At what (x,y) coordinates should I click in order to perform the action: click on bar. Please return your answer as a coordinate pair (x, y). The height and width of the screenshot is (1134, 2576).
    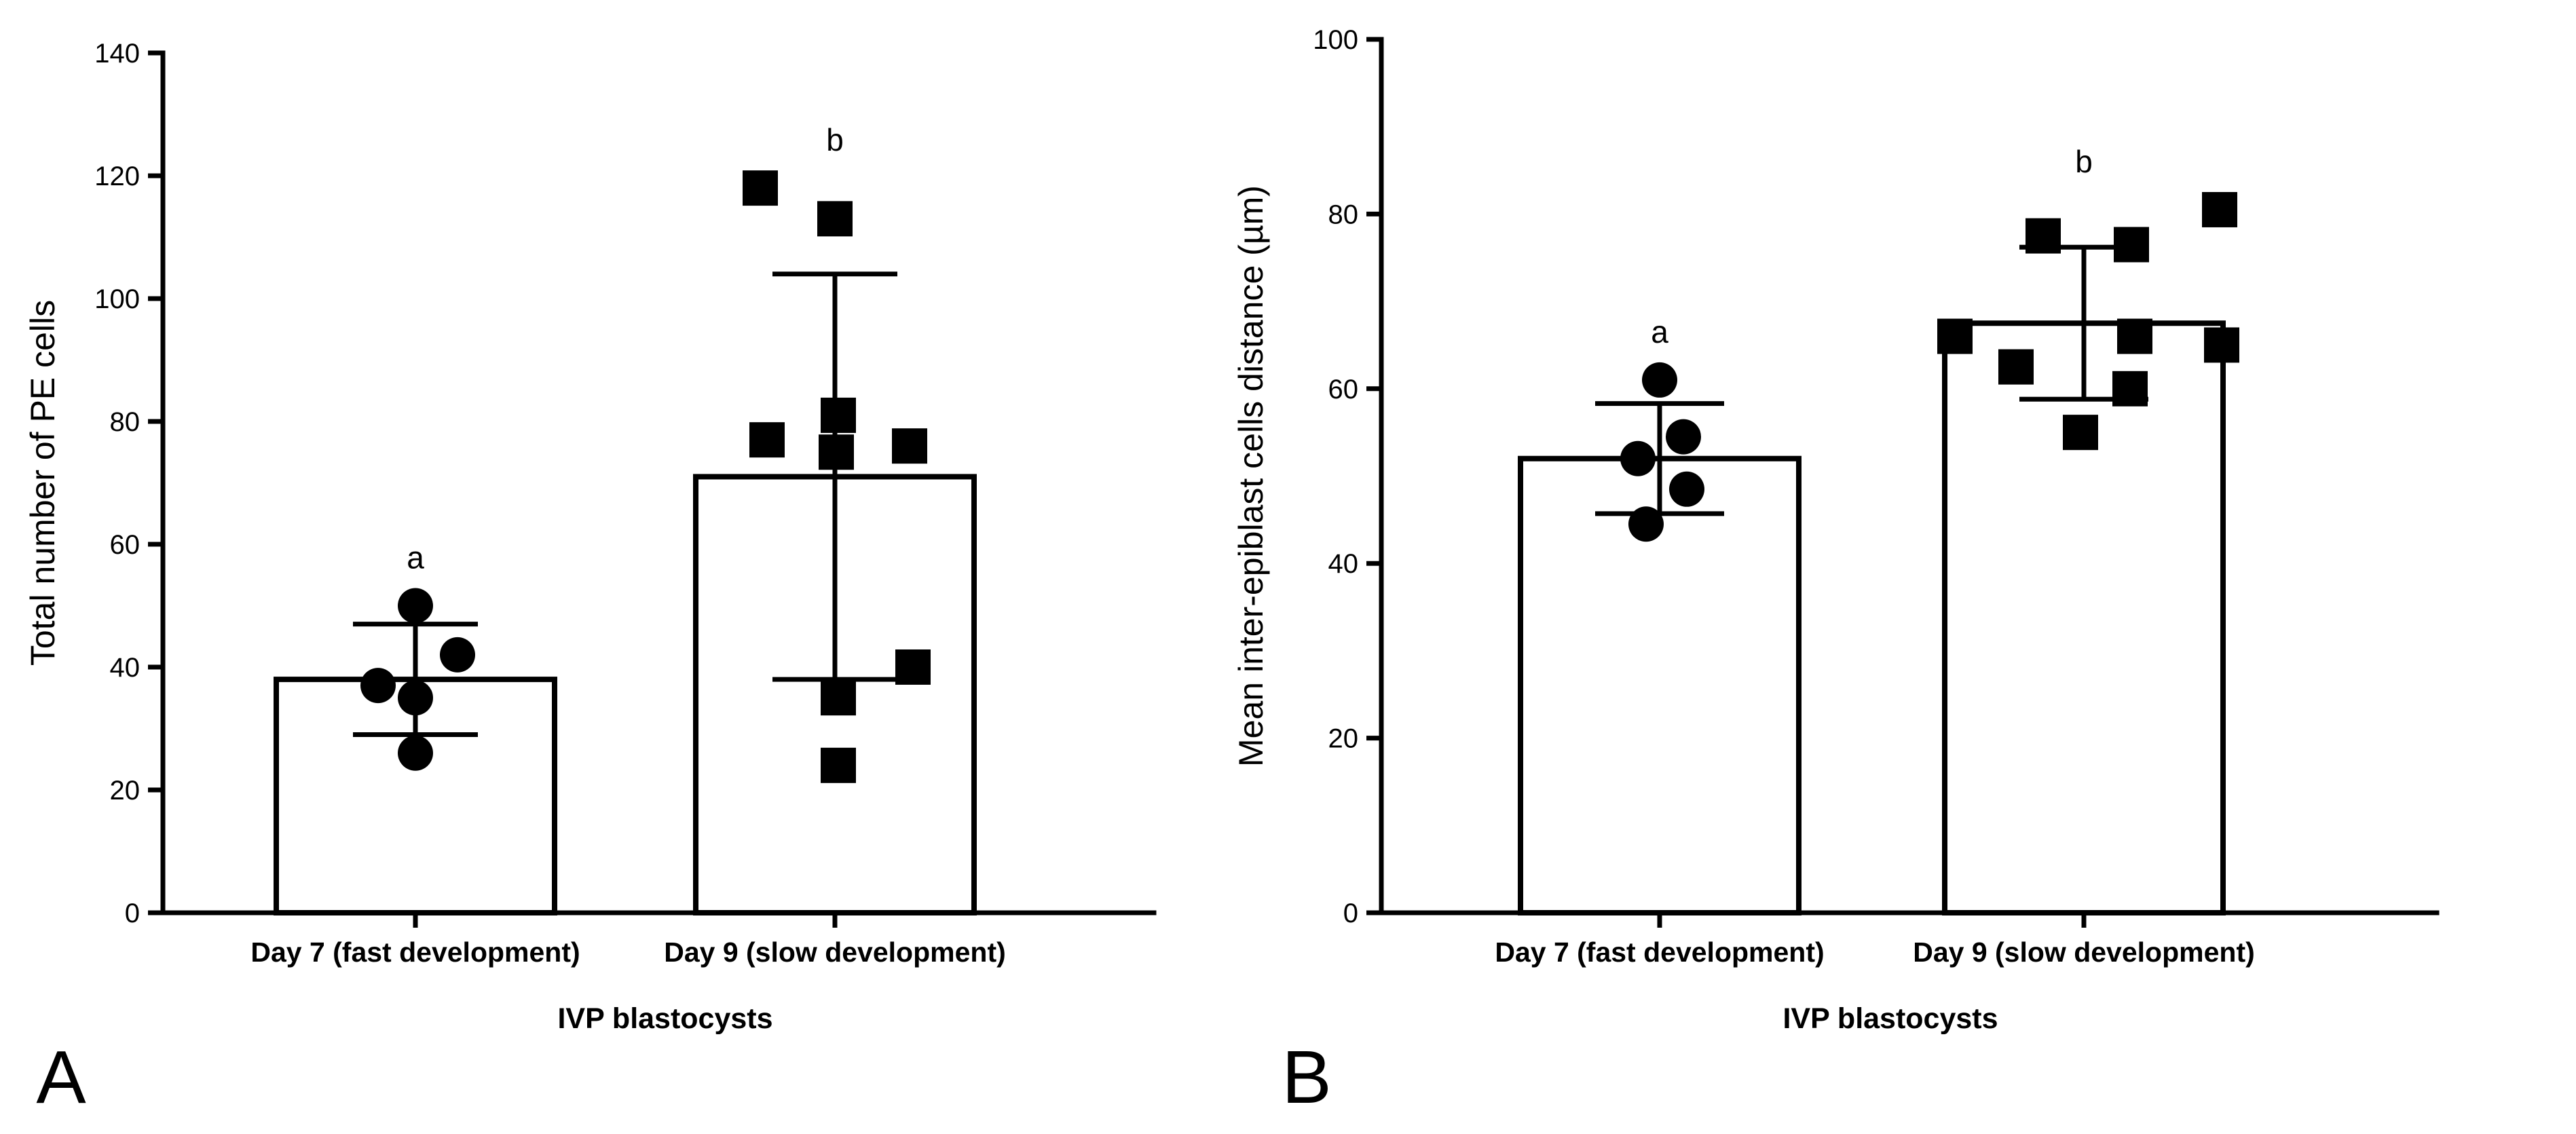
    Looking at the image, I should click on (2084, 617).